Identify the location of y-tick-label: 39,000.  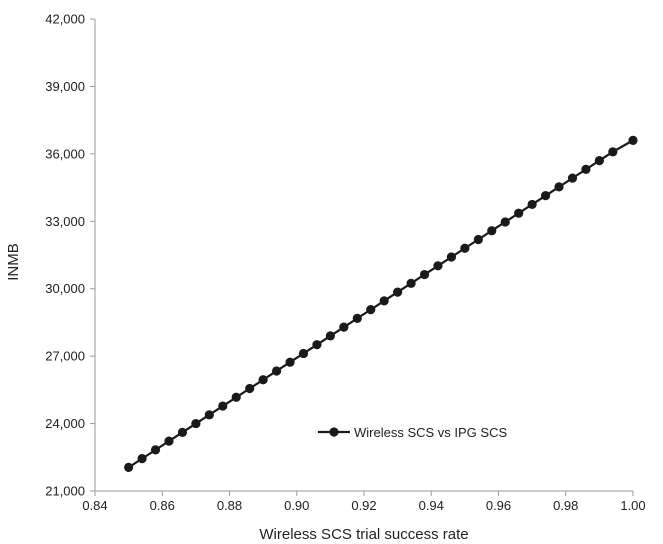
(65, 86).